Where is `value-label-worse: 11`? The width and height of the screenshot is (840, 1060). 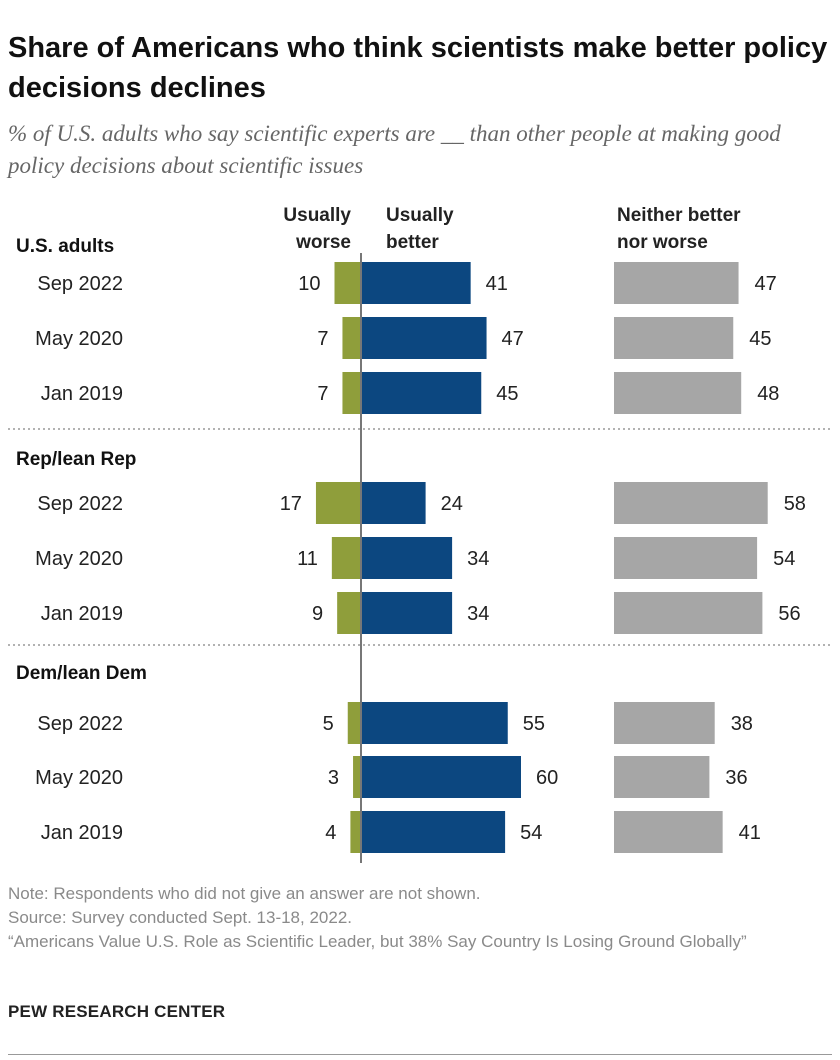
value-label-worse: 11 is located at coordinates (307, 559).